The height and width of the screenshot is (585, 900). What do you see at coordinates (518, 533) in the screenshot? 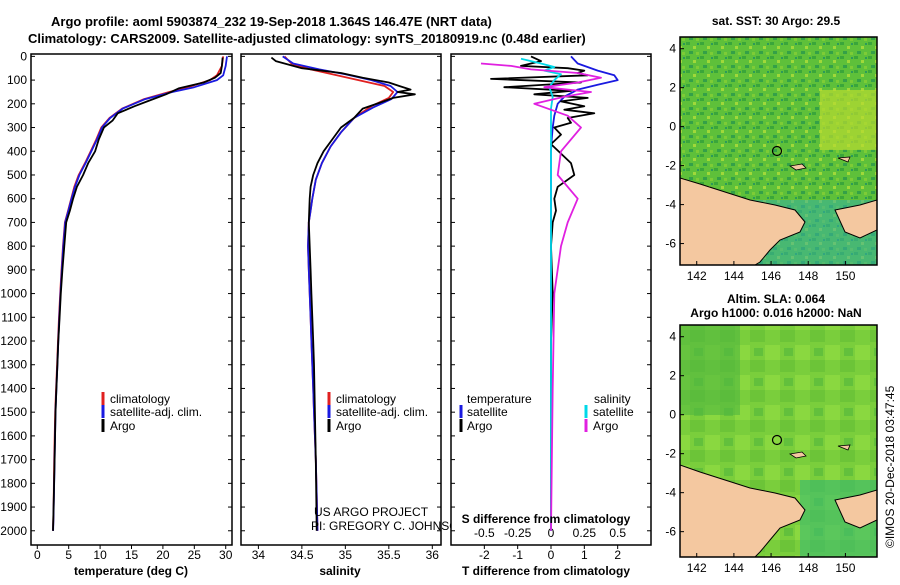
I see `x-top-tick-label: -0.25` at bounding box center [518, 533].